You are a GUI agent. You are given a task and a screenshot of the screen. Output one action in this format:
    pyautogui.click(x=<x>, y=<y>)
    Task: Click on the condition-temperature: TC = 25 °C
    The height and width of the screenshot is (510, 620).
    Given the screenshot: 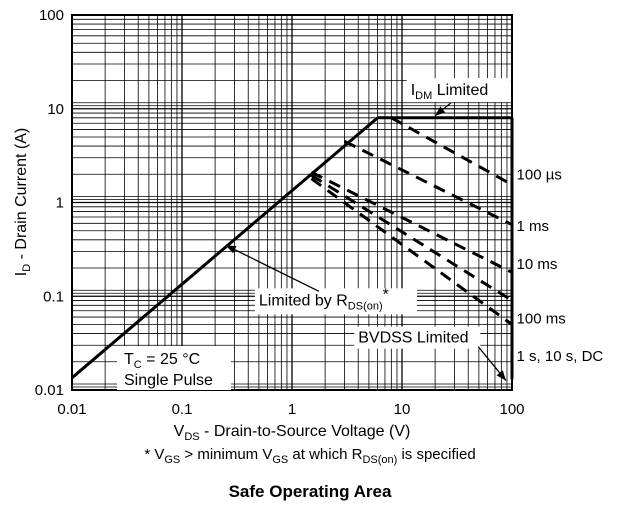 What is the action you would take?
    pyautogui.click(x=162, y=361)
    